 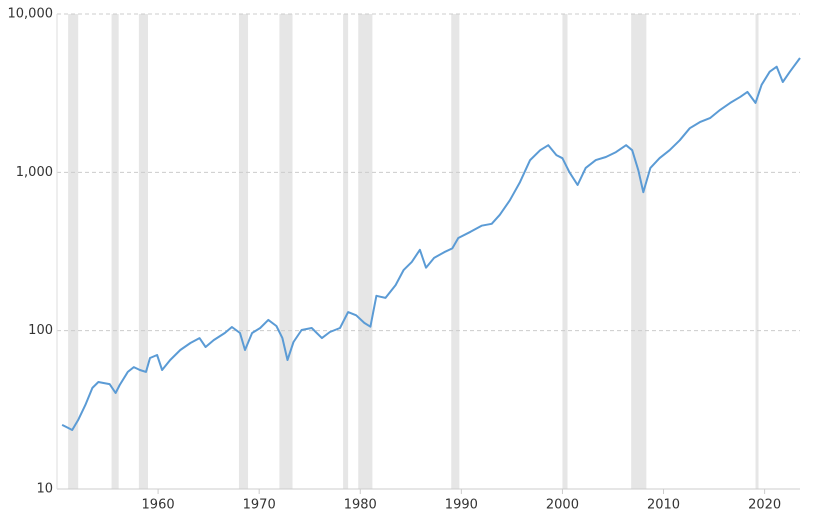 I want to click on x-tick-label: 1970, so click(x=259, y=505).